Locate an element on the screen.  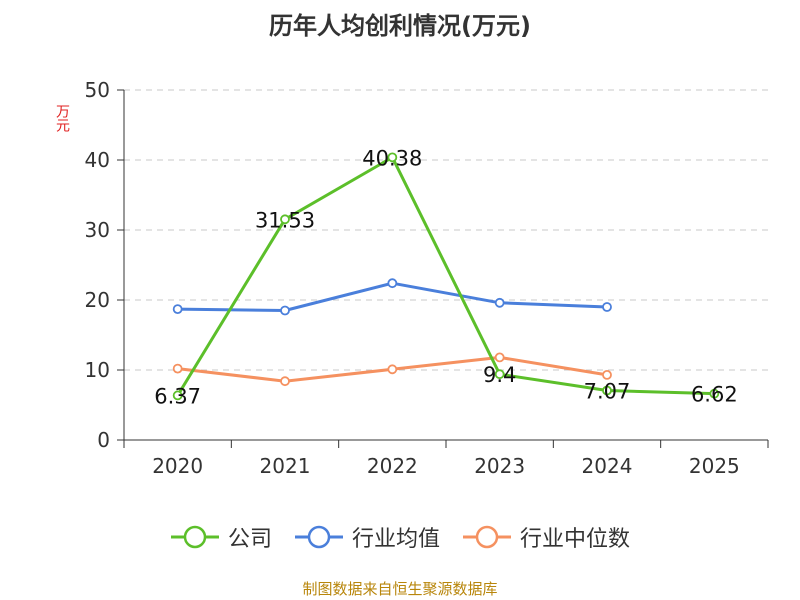
data-label: 31.53 is located at coordinates (285, 220).